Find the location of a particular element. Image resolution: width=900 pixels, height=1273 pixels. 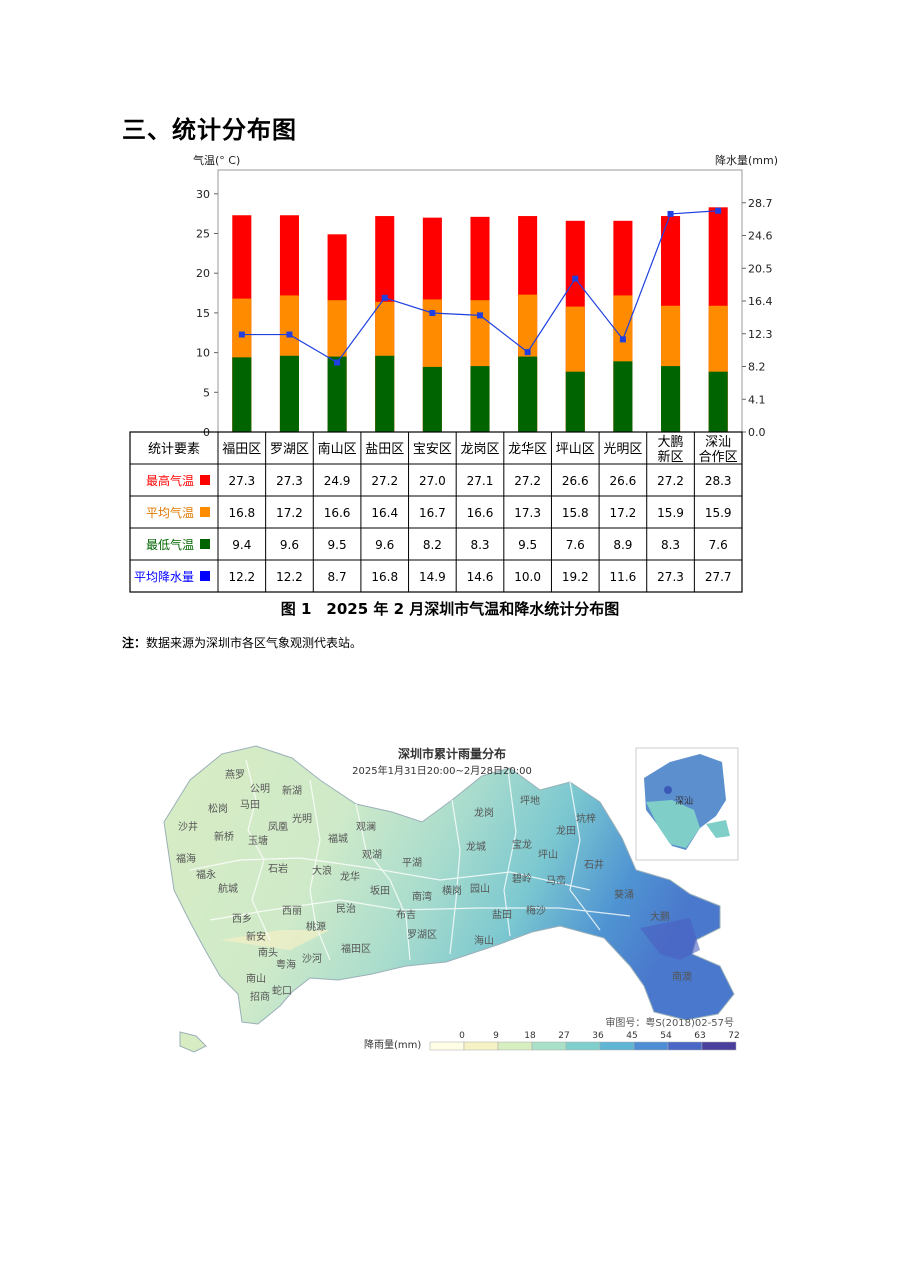

map-place-label: 沙井 is located at coordinates (188, 826).